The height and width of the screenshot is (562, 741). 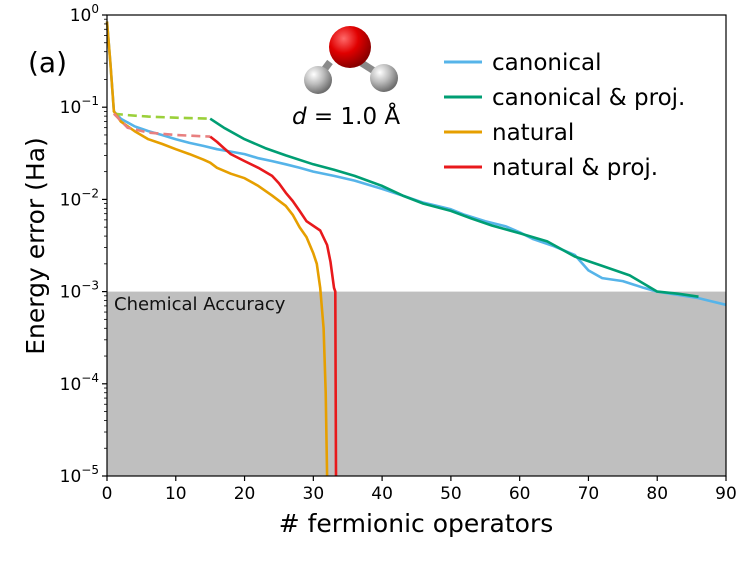 I want to click on bond-distance-annotation: d = 1.0 Å, so click(x=346, y=116).